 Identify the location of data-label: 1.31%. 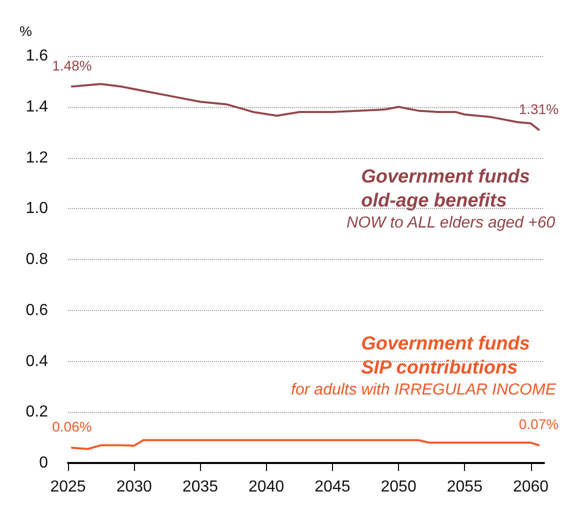
(538, 108).